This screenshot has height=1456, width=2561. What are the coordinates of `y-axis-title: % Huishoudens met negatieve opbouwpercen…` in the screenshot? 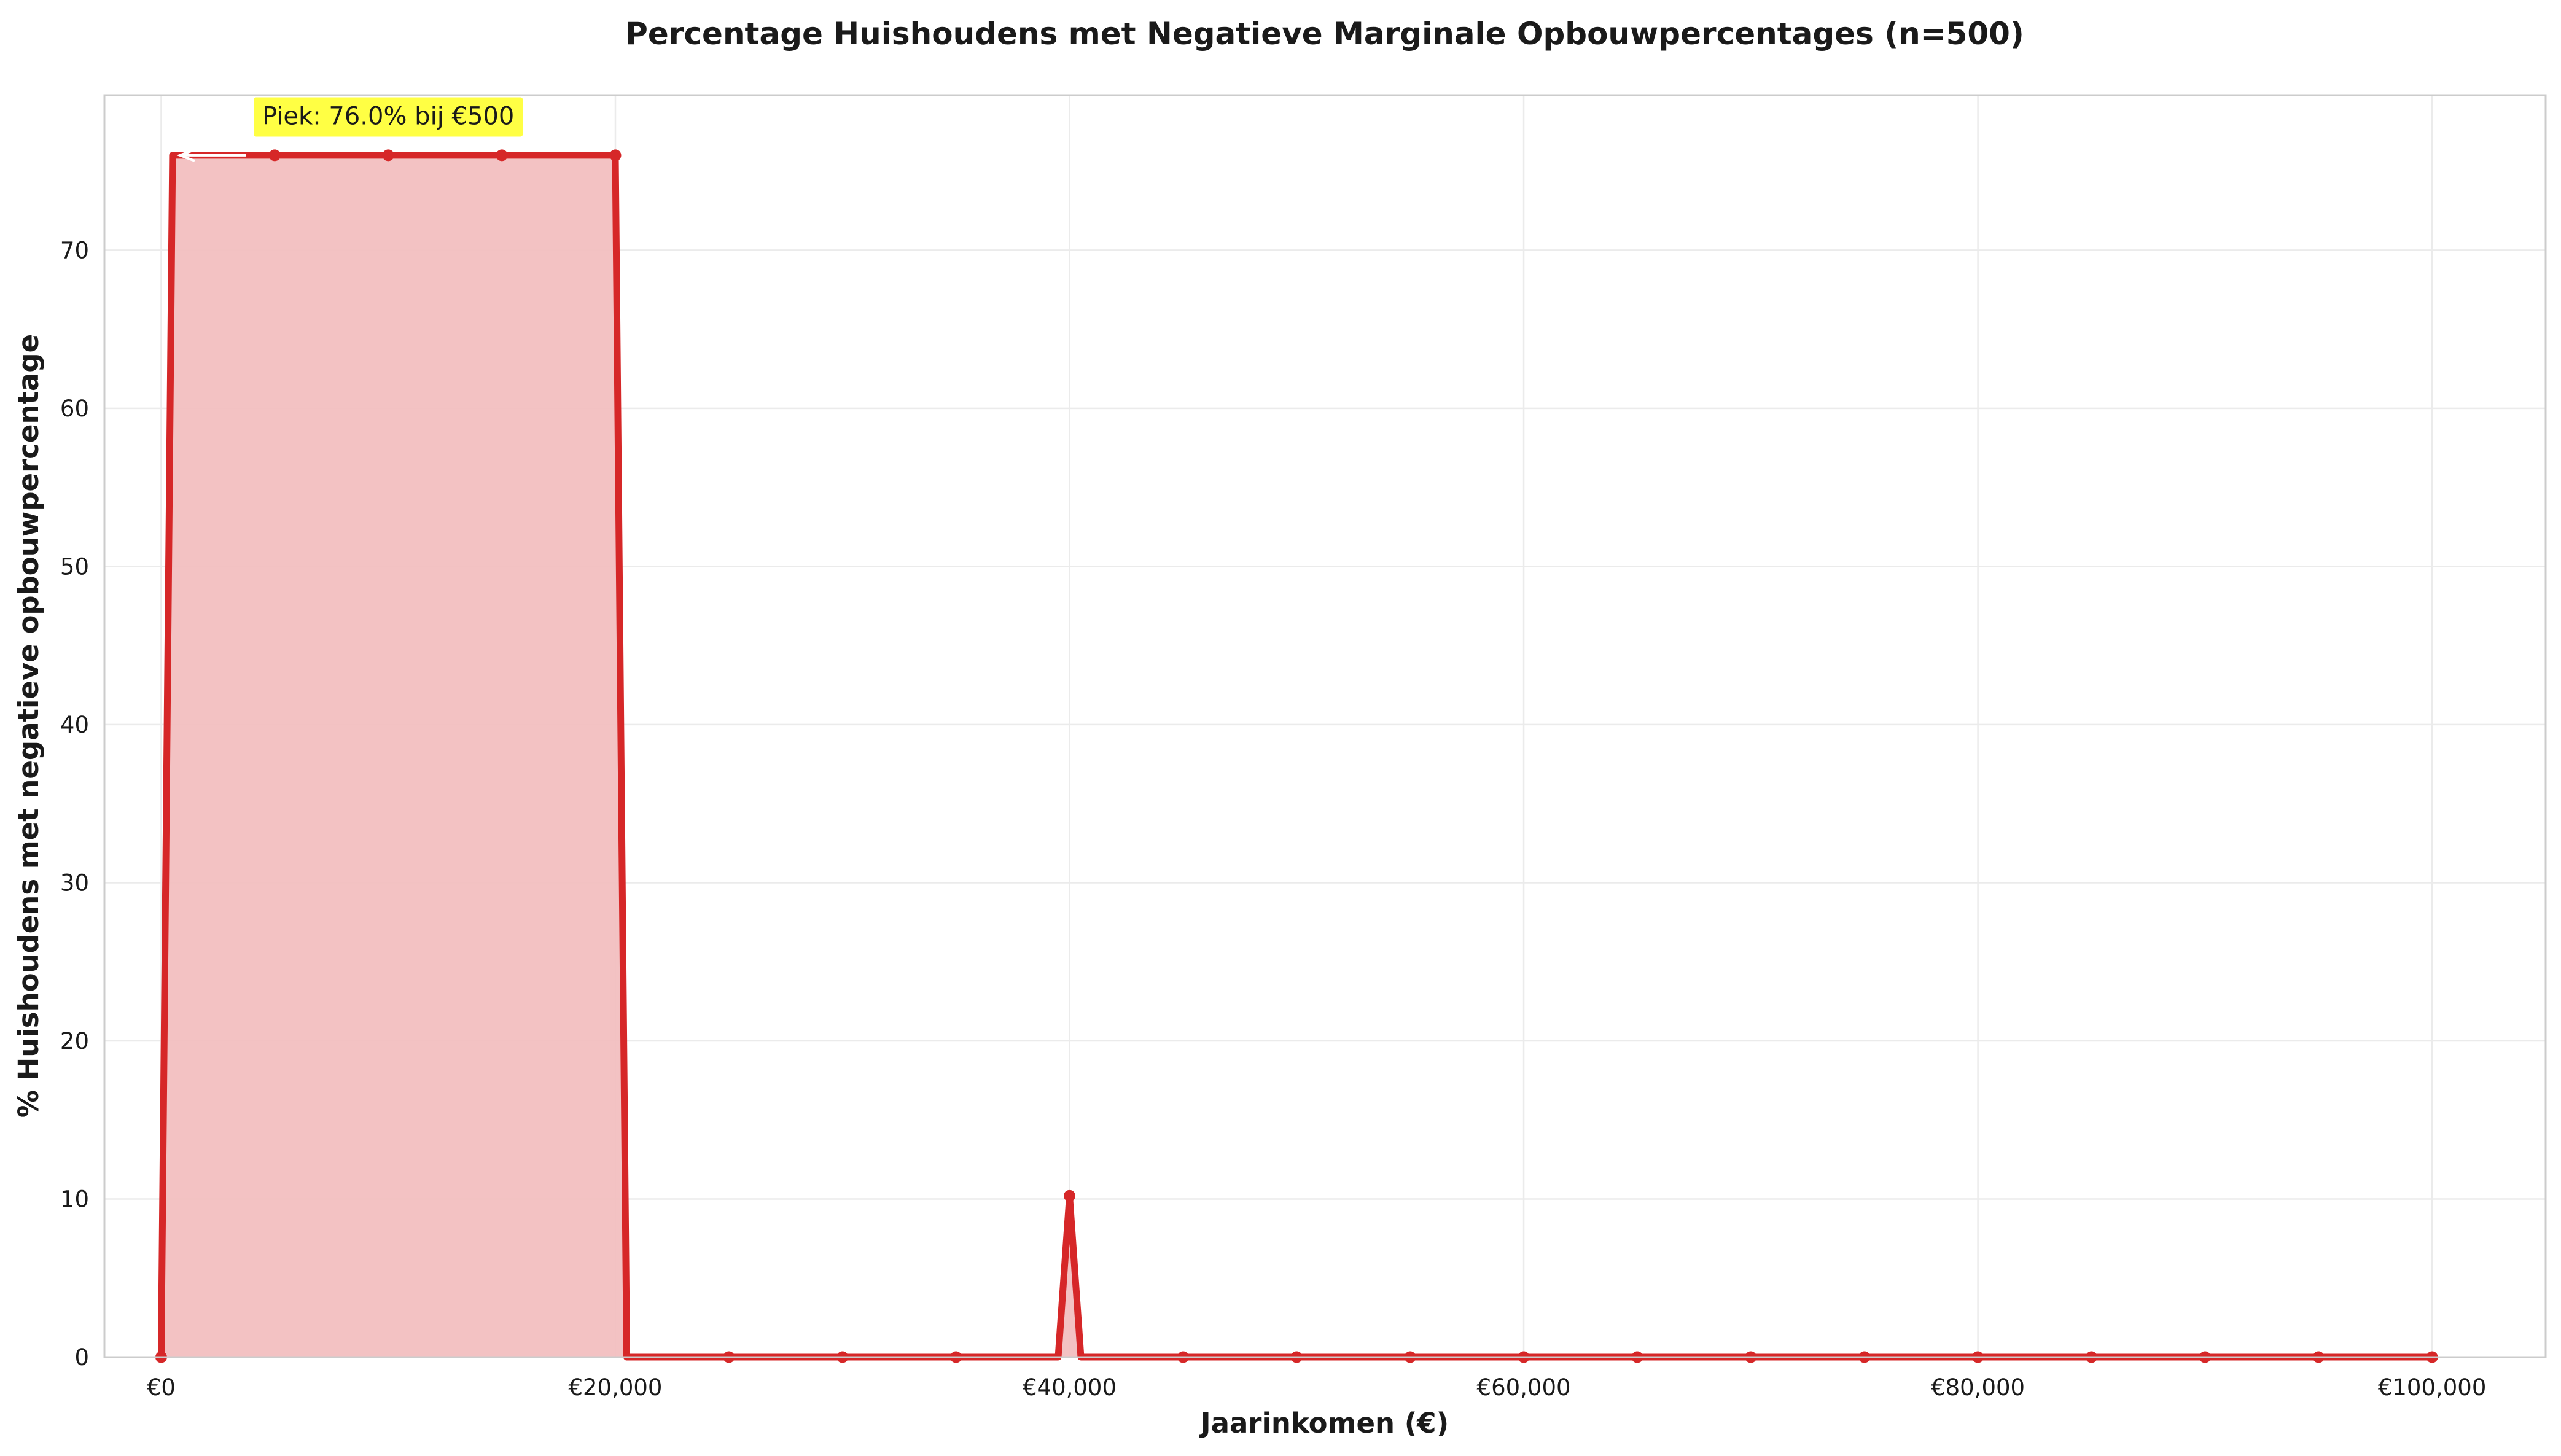 It's located at (28, 726).